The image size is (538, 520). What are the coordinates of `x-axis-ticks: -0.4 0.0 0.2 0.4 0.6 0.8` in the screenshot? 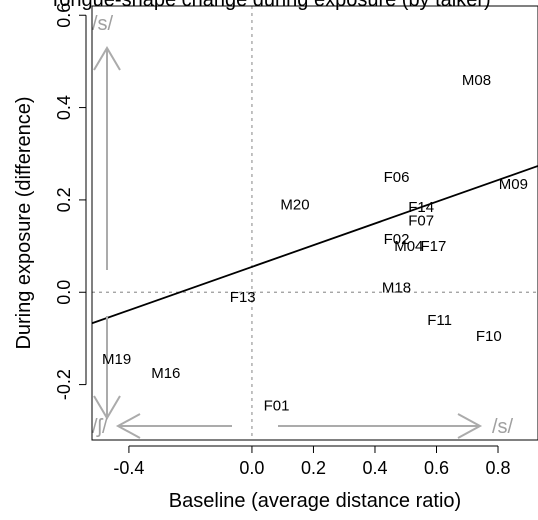 It's located at (312, 462).